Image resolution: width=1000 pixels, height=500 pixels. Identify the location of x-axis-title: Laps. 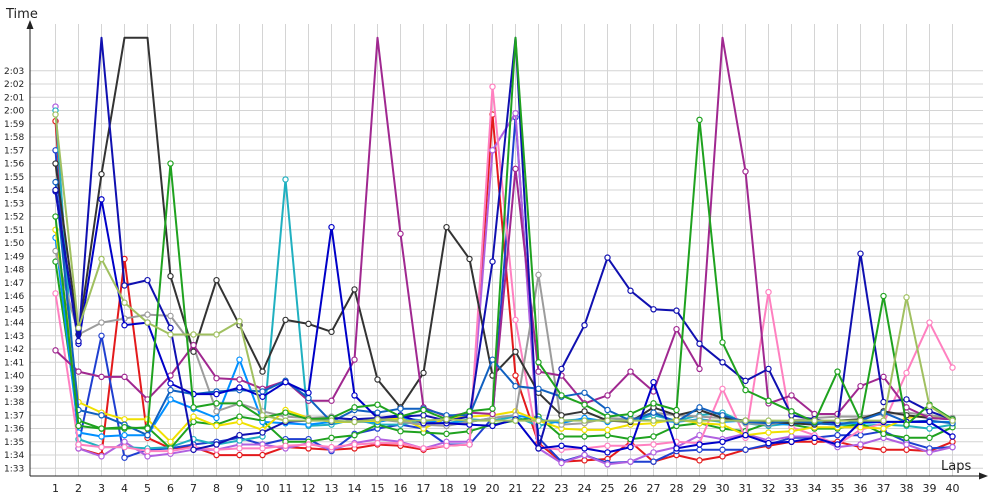
(956, 466).